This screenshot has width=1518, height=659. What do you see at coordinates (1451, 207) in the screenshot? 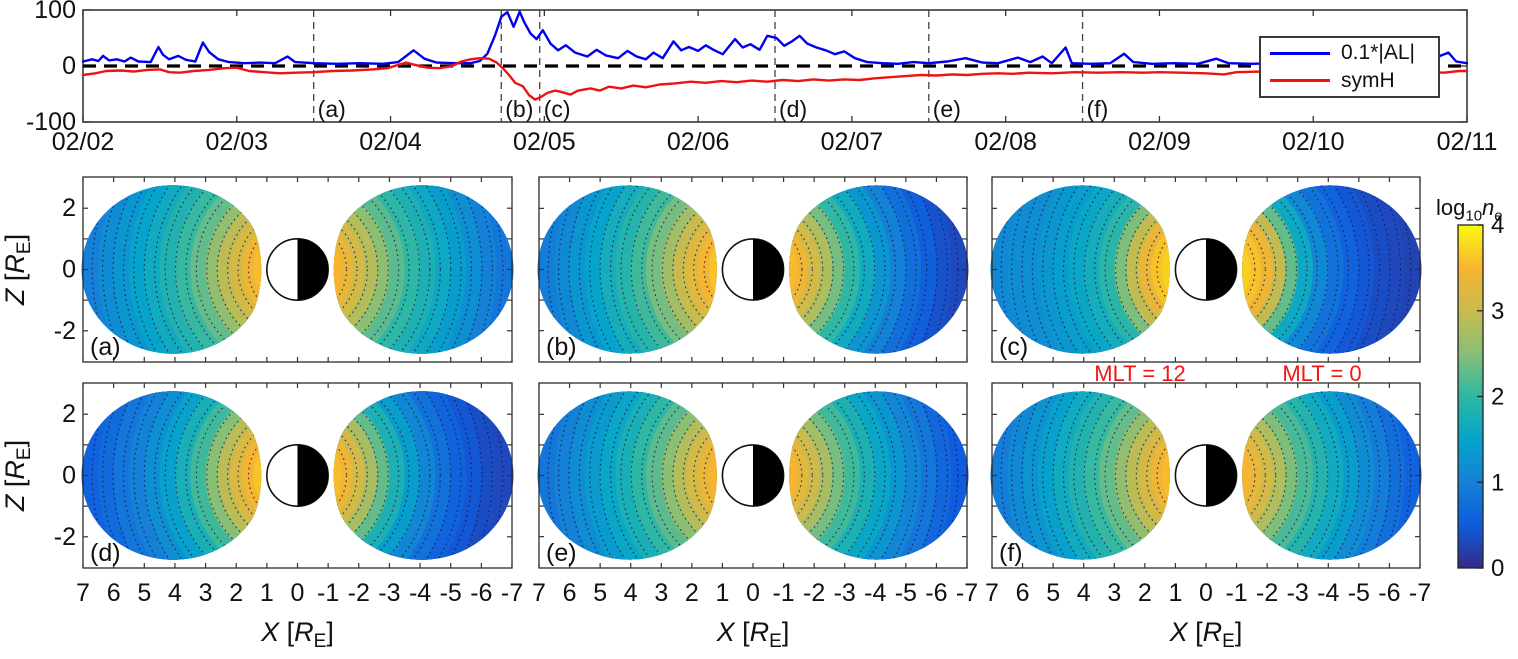
I see `colorbar-title-log: log` at bounding box center [1451, 207].